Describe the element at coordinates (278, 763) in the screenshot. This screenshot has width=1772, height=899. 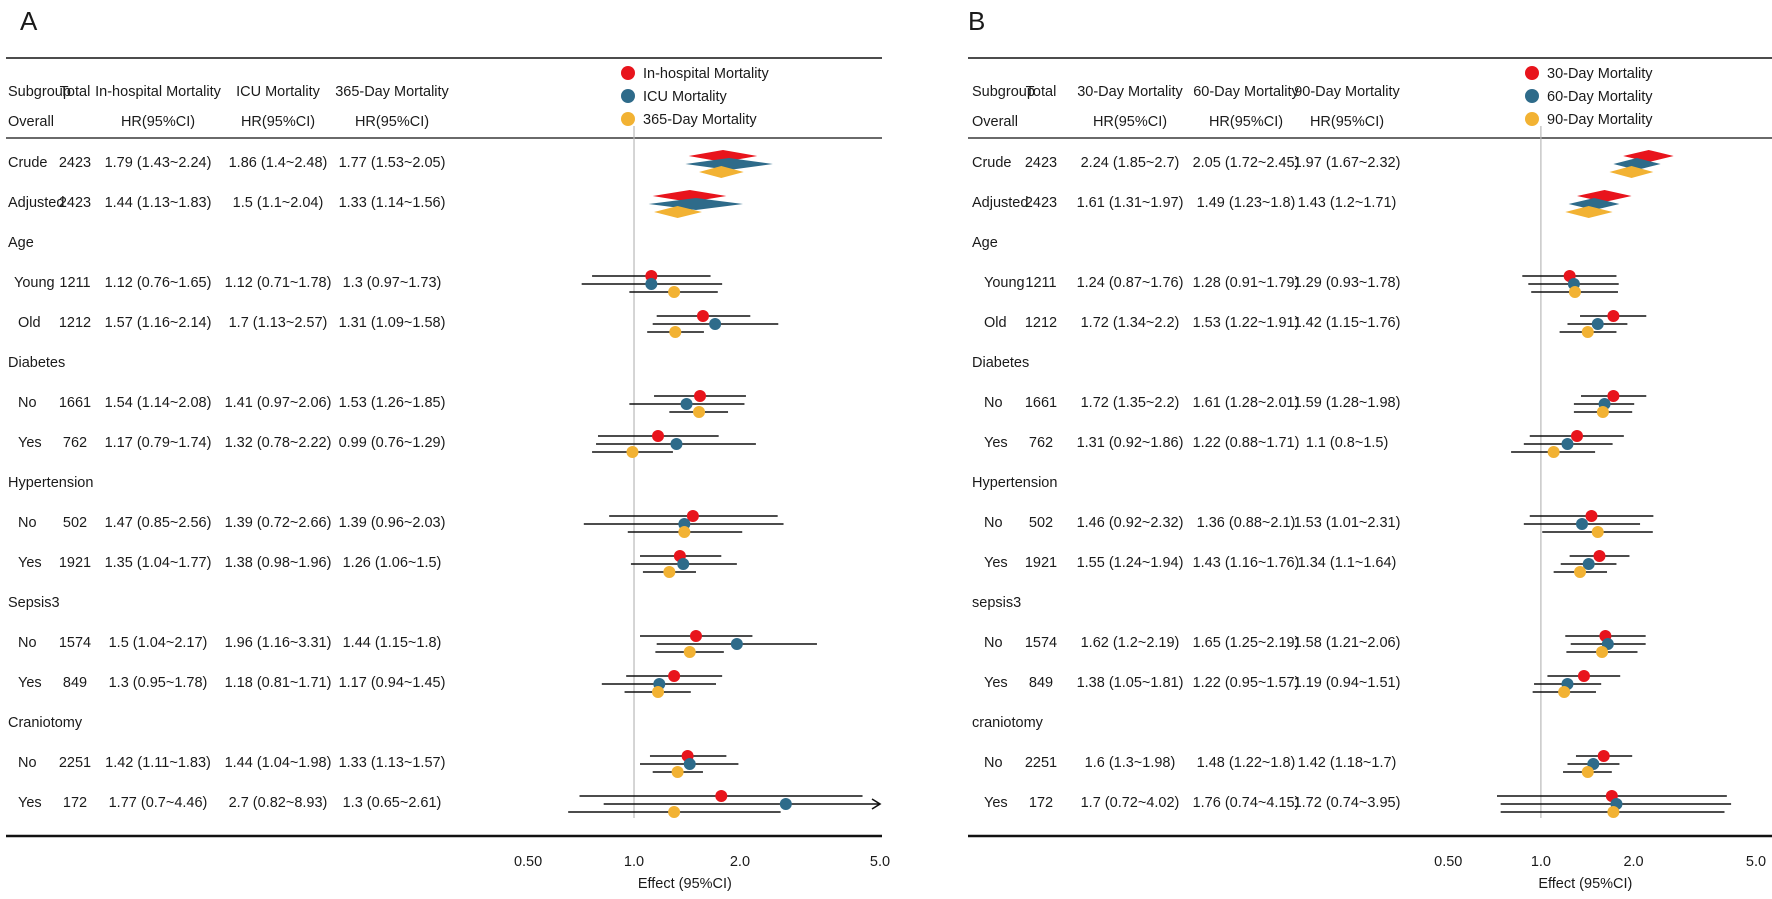
I see `hr-ci-value: 1.44 (1.04~1.98)` at that location.